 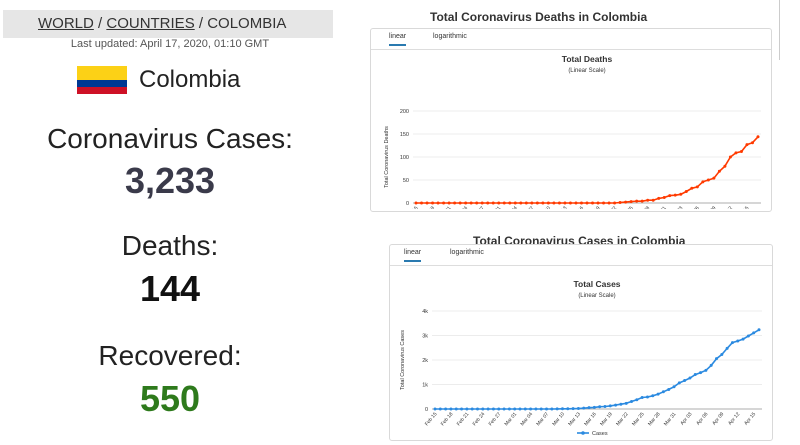 I want to click on deaths-x-tick-label: Apr 15, so click(x=743, y=207).